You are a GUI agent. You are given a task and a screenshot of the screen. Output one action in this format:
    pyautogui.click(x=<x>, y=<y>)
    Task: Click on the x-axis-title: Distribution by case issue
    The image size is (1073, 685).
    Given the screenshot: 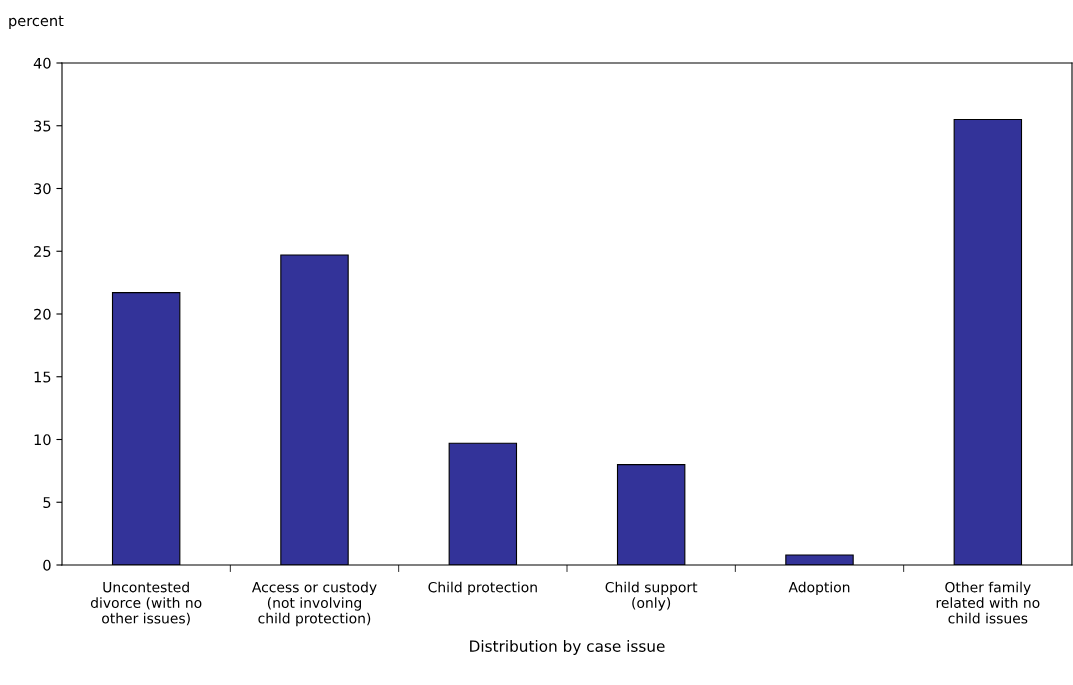 What is the action you would take?
    pyautogui.click(x=567, y=647)
    